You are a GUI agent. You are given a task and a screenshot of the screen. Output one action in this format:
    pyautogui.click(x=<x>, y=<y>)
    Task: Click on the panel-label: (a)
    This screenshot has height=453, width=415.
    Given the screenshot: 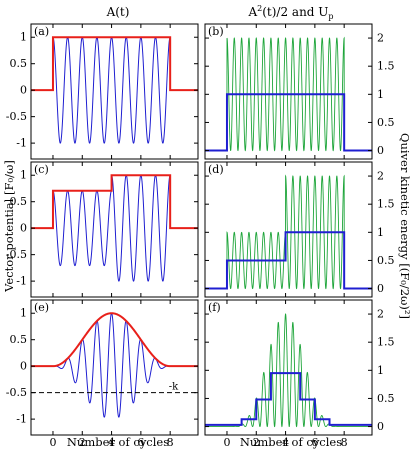 What is the action you would take?
    pyautogui.click(x=41, y=31)
    